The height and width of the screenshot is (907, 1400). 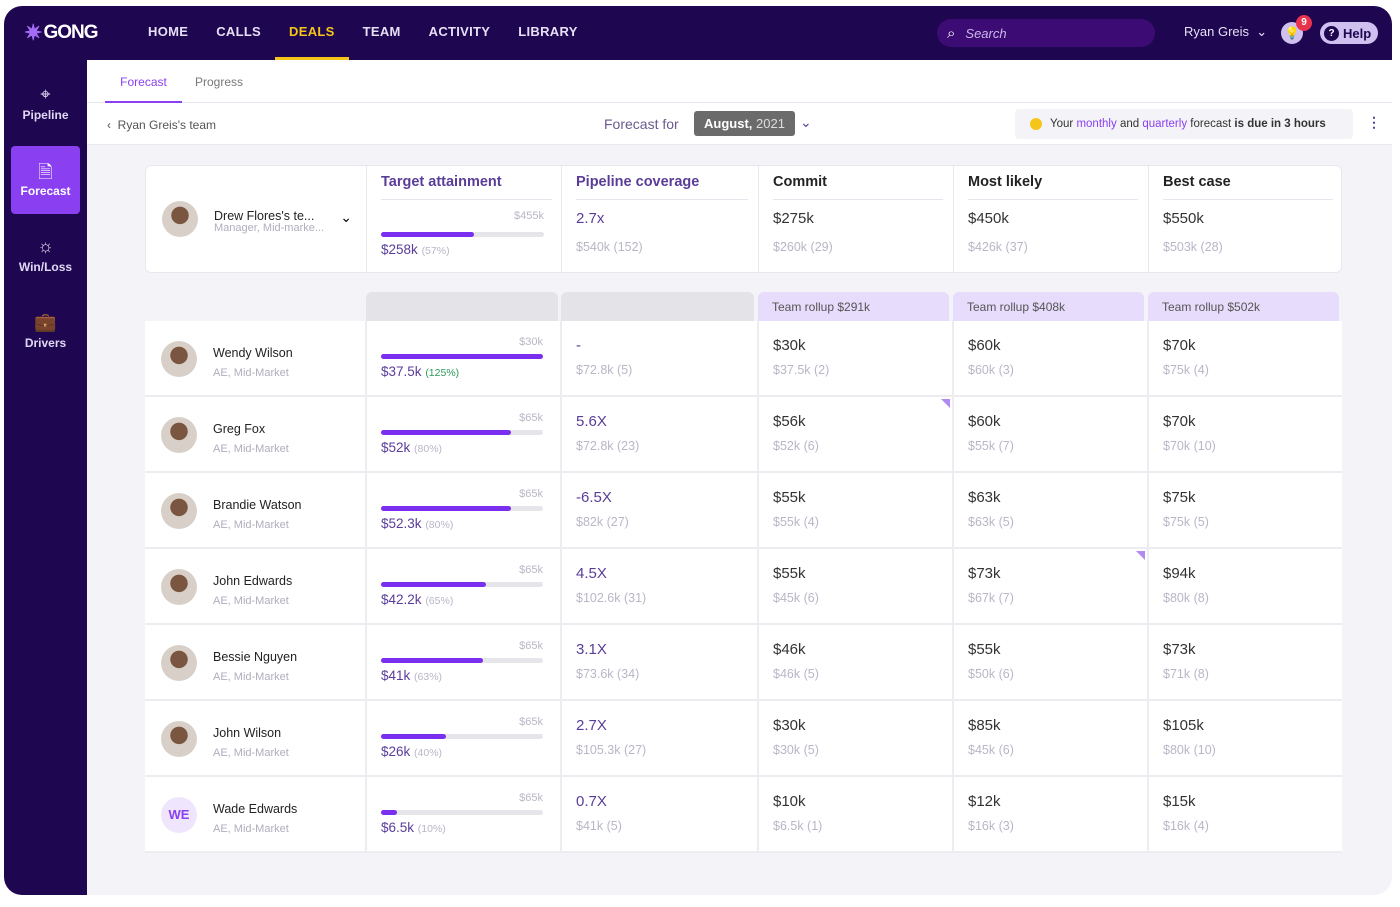 I want to click on coverage-cell: Pipeline coverage 2.7x $540k (152), so click(x=659, y=219).